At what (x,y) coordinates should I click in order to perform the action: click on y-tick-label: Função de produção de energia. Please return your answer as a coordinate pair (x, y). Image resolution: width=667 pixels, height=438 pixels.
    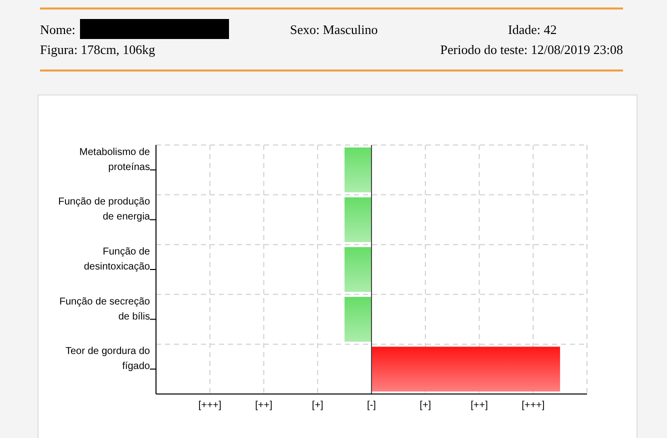
    Looking at the image, I should click on (104, 209).